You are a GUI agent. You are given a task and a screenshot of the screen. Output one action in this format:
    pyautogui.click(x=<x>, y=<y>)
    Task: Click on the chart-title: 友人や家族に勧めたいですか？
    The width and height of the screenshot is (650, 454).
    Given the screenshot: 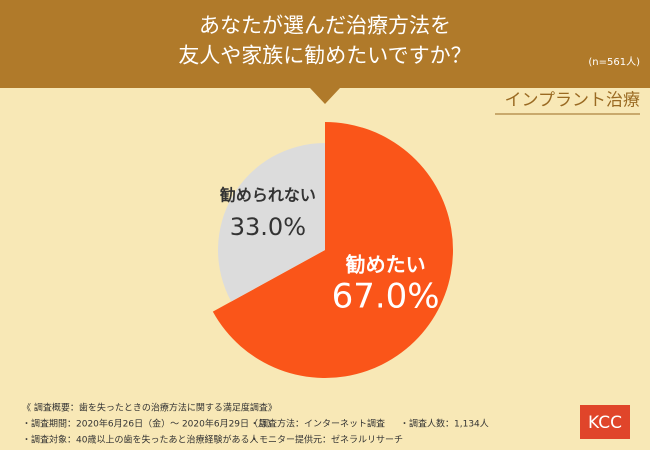 What is the action you would take?
    pyautogui.click(x=324, y=56)
    